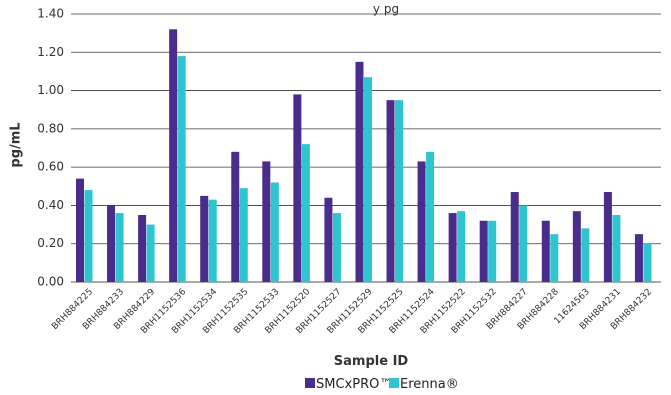  What do you see at coordinates (371, 361) in the screenshot?
I see `x-axis-title: Sample ID` at bounding box center [371, 361].